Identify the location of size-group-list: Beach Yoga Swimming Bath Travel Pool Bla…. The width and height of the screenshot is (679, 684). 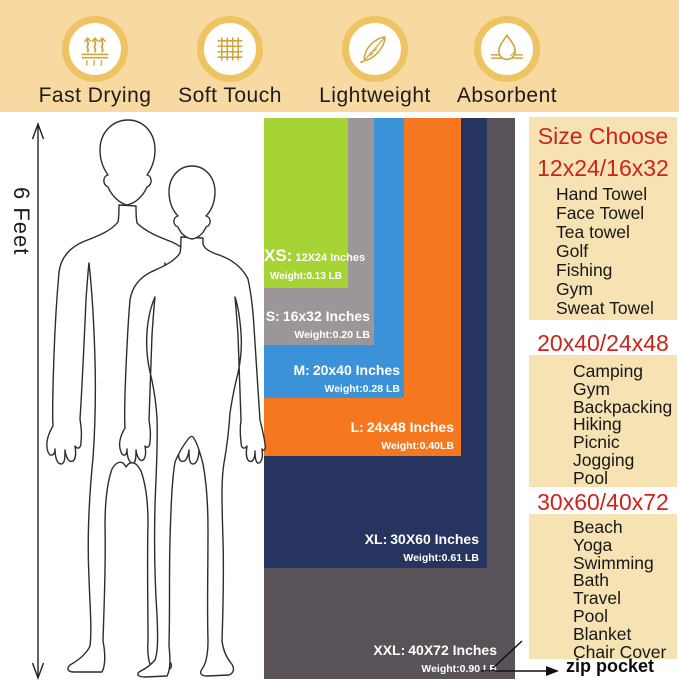
(603, 589).